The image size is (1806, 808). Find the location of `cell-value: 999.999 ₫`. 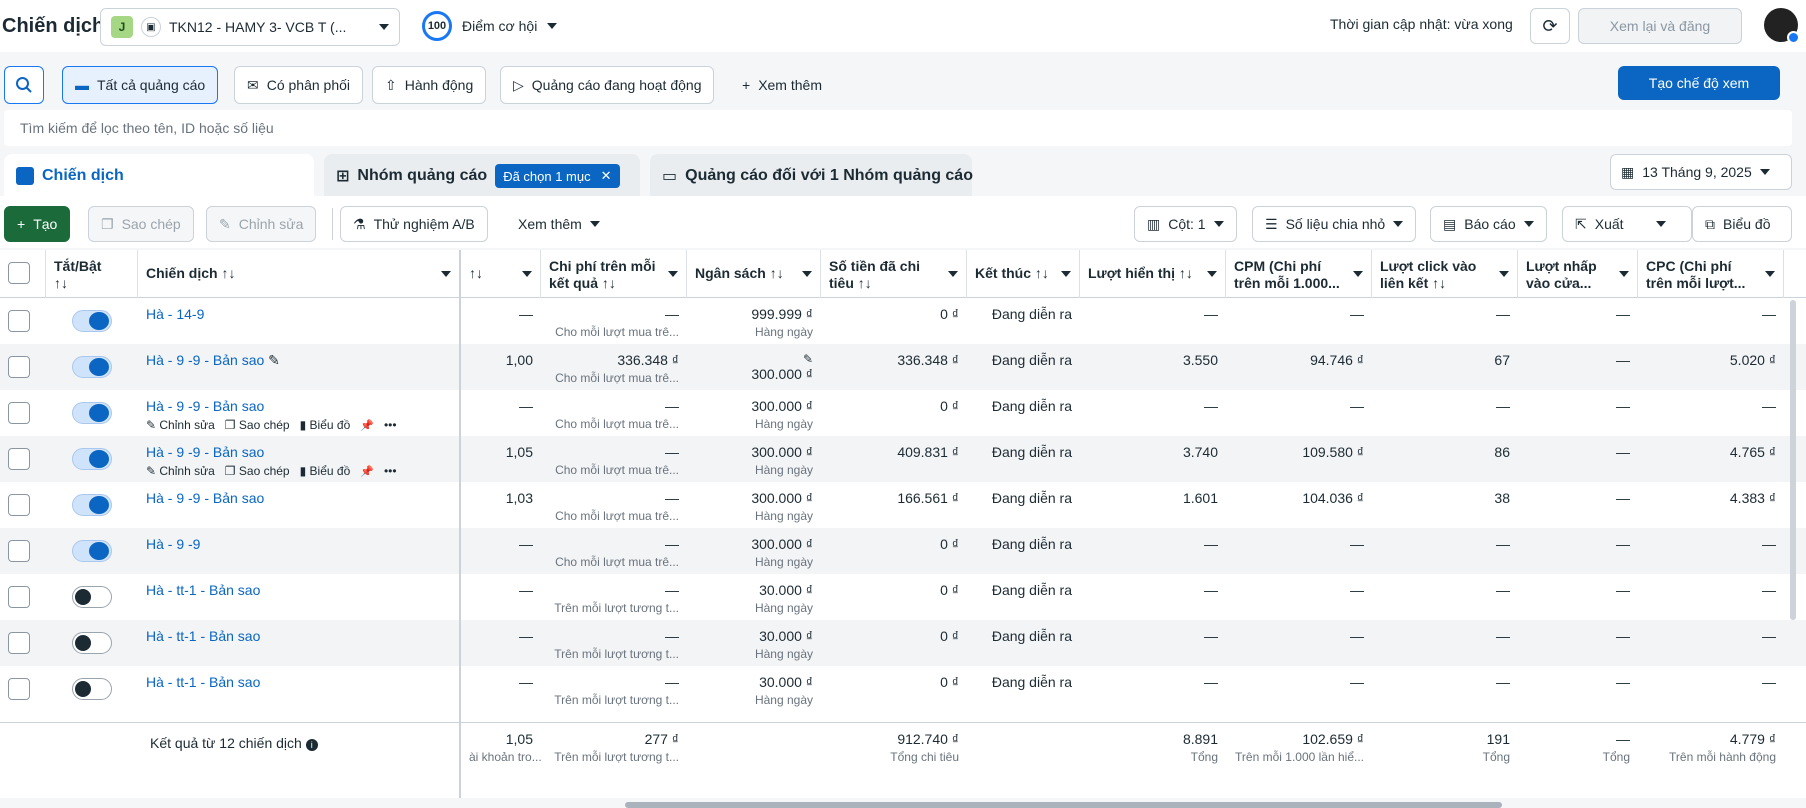

cell-value: 999.999 ₫ is located at coordinates (782, 314).